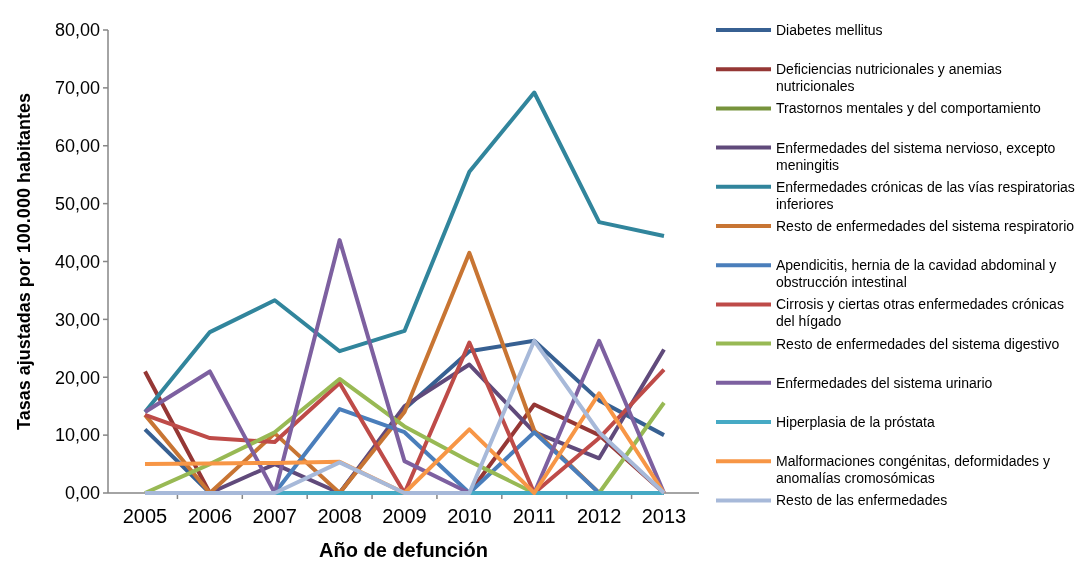  I want to click on x-tick-label: 2011, so click(534, 516).